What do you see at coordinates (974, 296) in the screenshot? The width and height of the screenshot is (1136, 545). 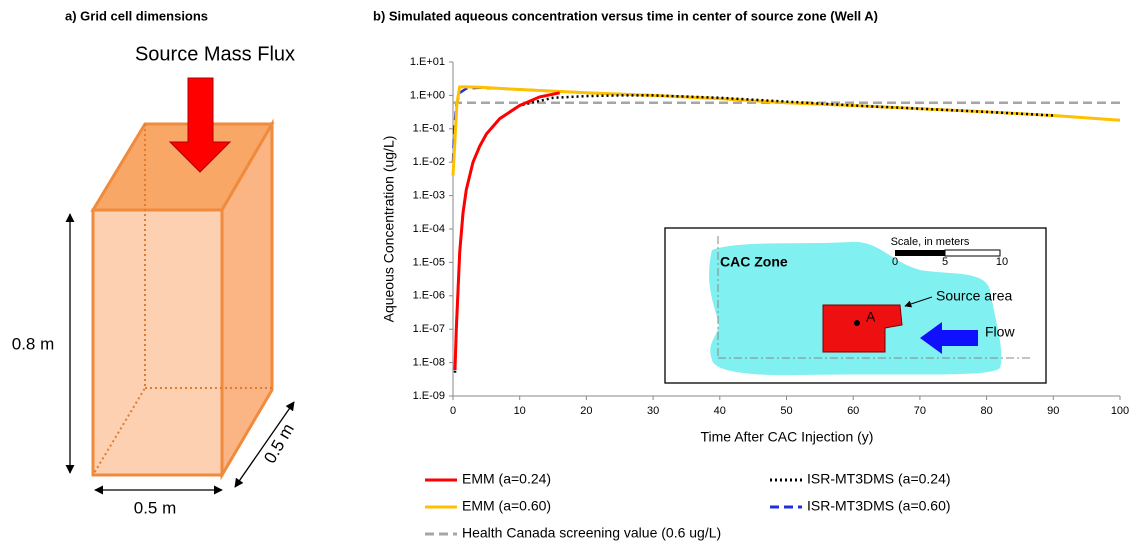 I see `source-label: Source area` at bounding box center [974, 296].